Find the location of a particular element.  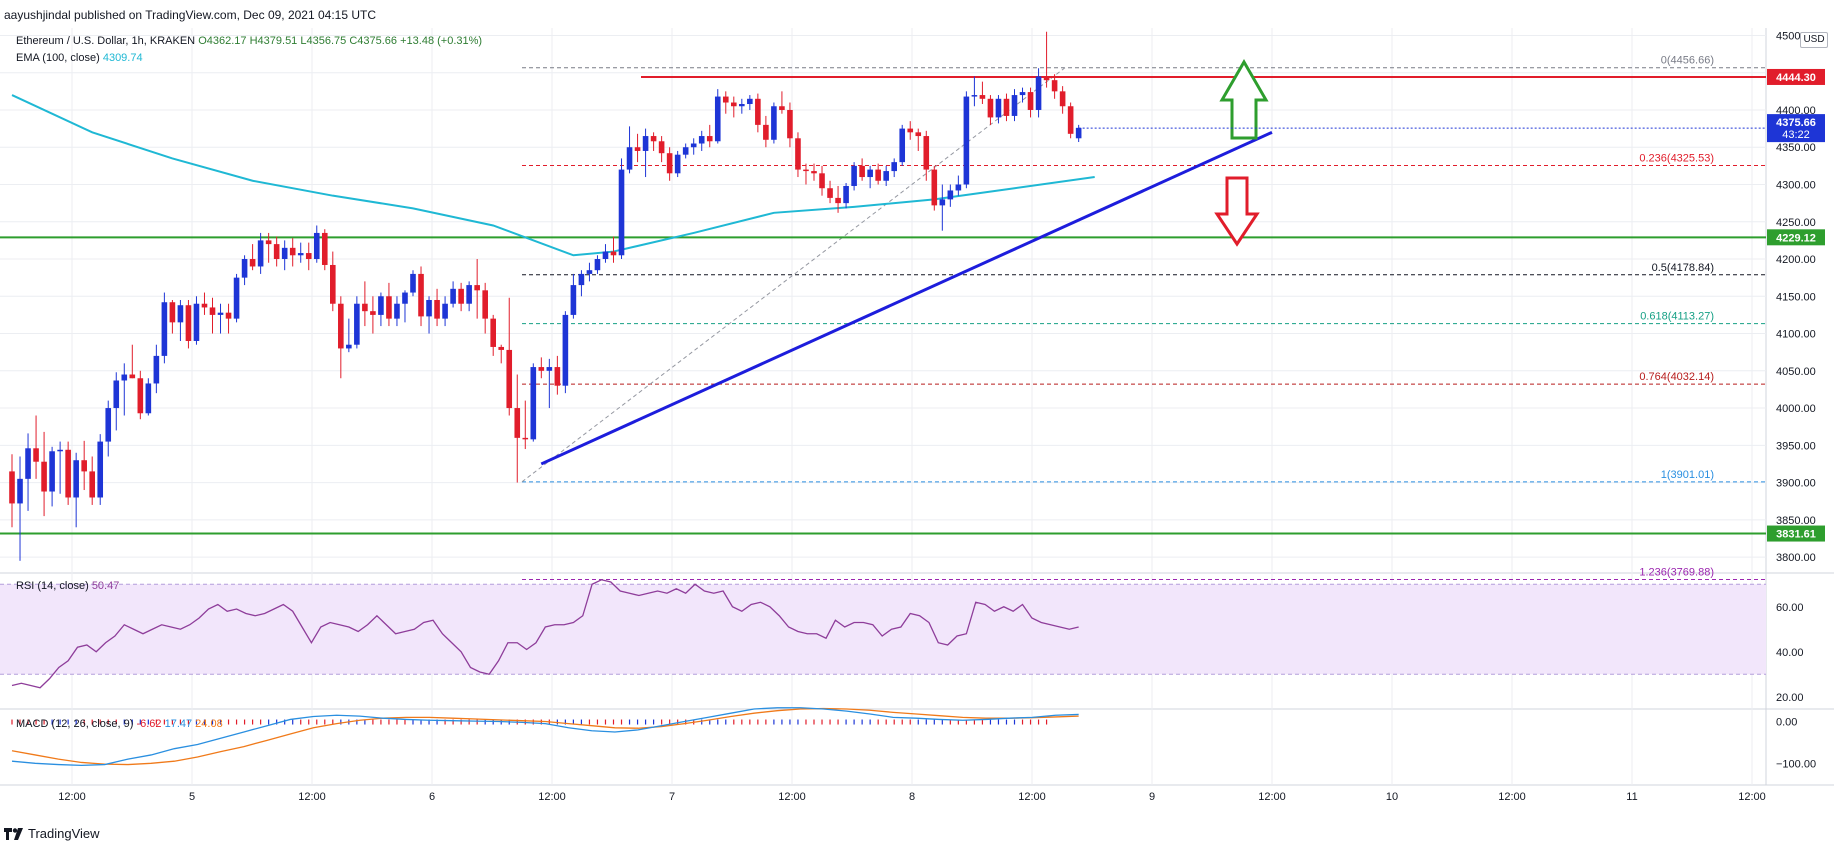

price-axis-badge-label: 3831.61 is located at coordinates (1796, 535).